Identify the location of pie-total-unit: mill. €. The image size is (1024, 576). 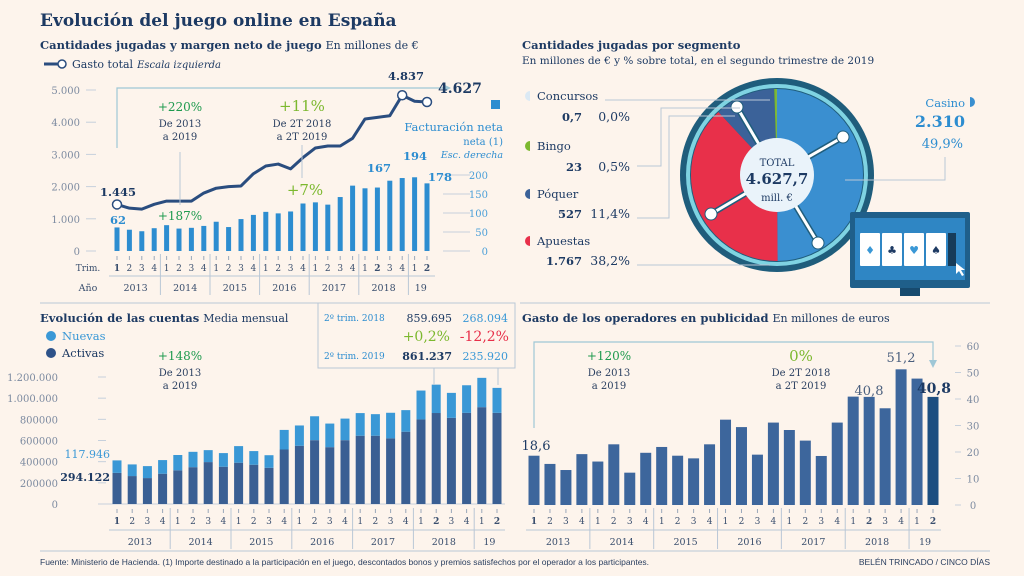
(777, 198).